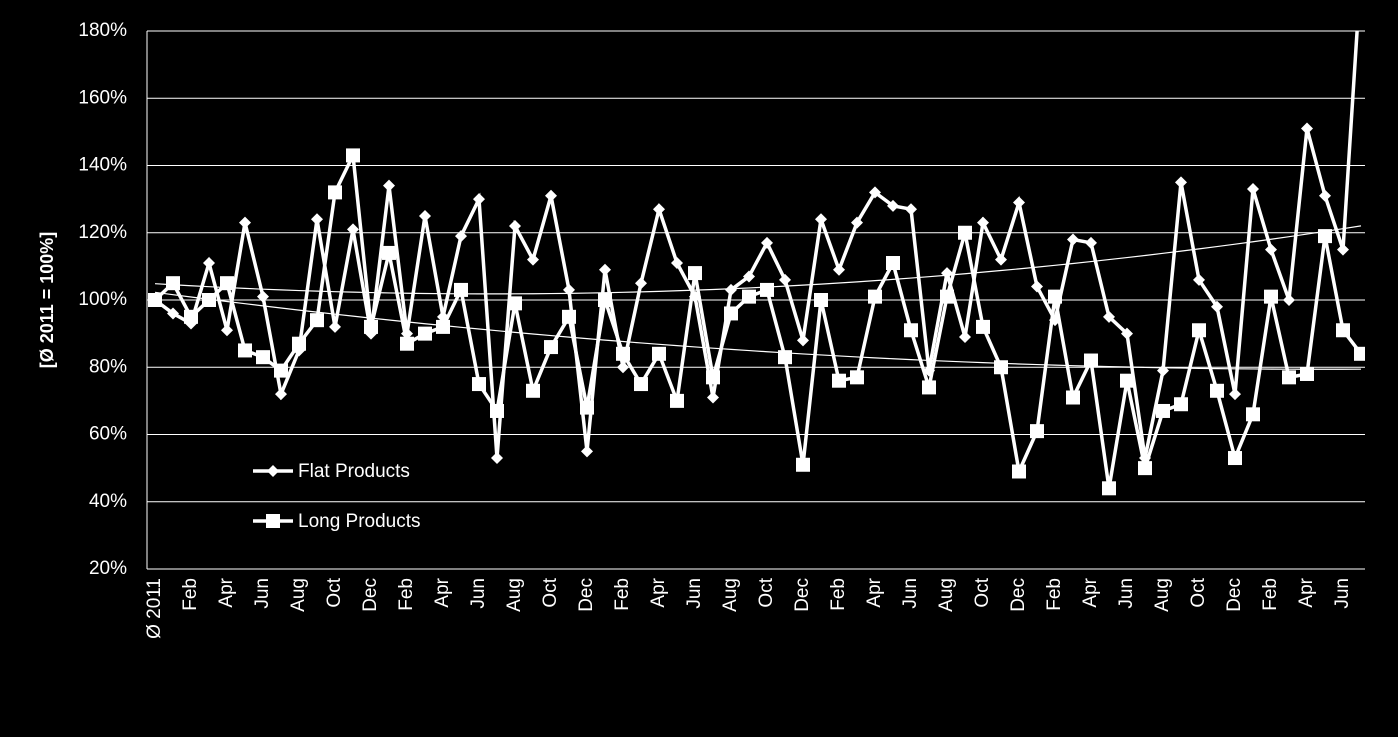 This screenshot has width=1398, height=737. What do you see at coordinates (154, 608) in the screenshot?
I see `x-tick-label: Ø 2011` at bounding box center [154, 608].